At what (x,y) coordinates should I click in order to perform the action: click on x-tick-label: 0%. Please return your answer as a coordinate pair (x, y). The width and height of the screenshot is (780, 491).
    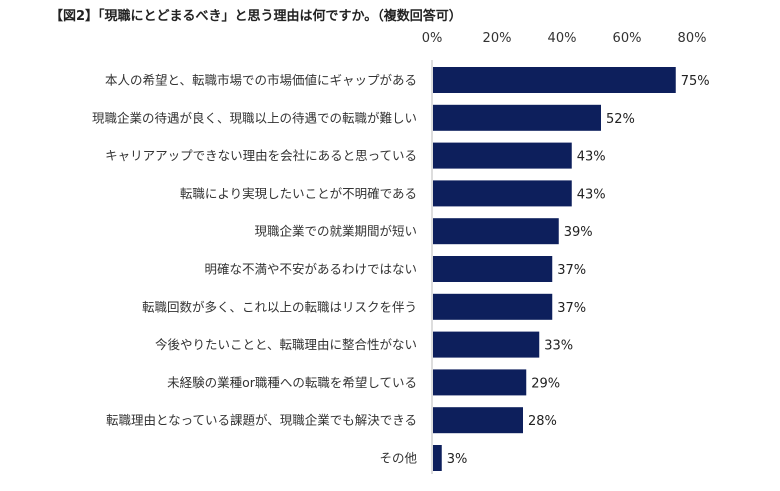
    Looking at the image, I should click on (432, 38).